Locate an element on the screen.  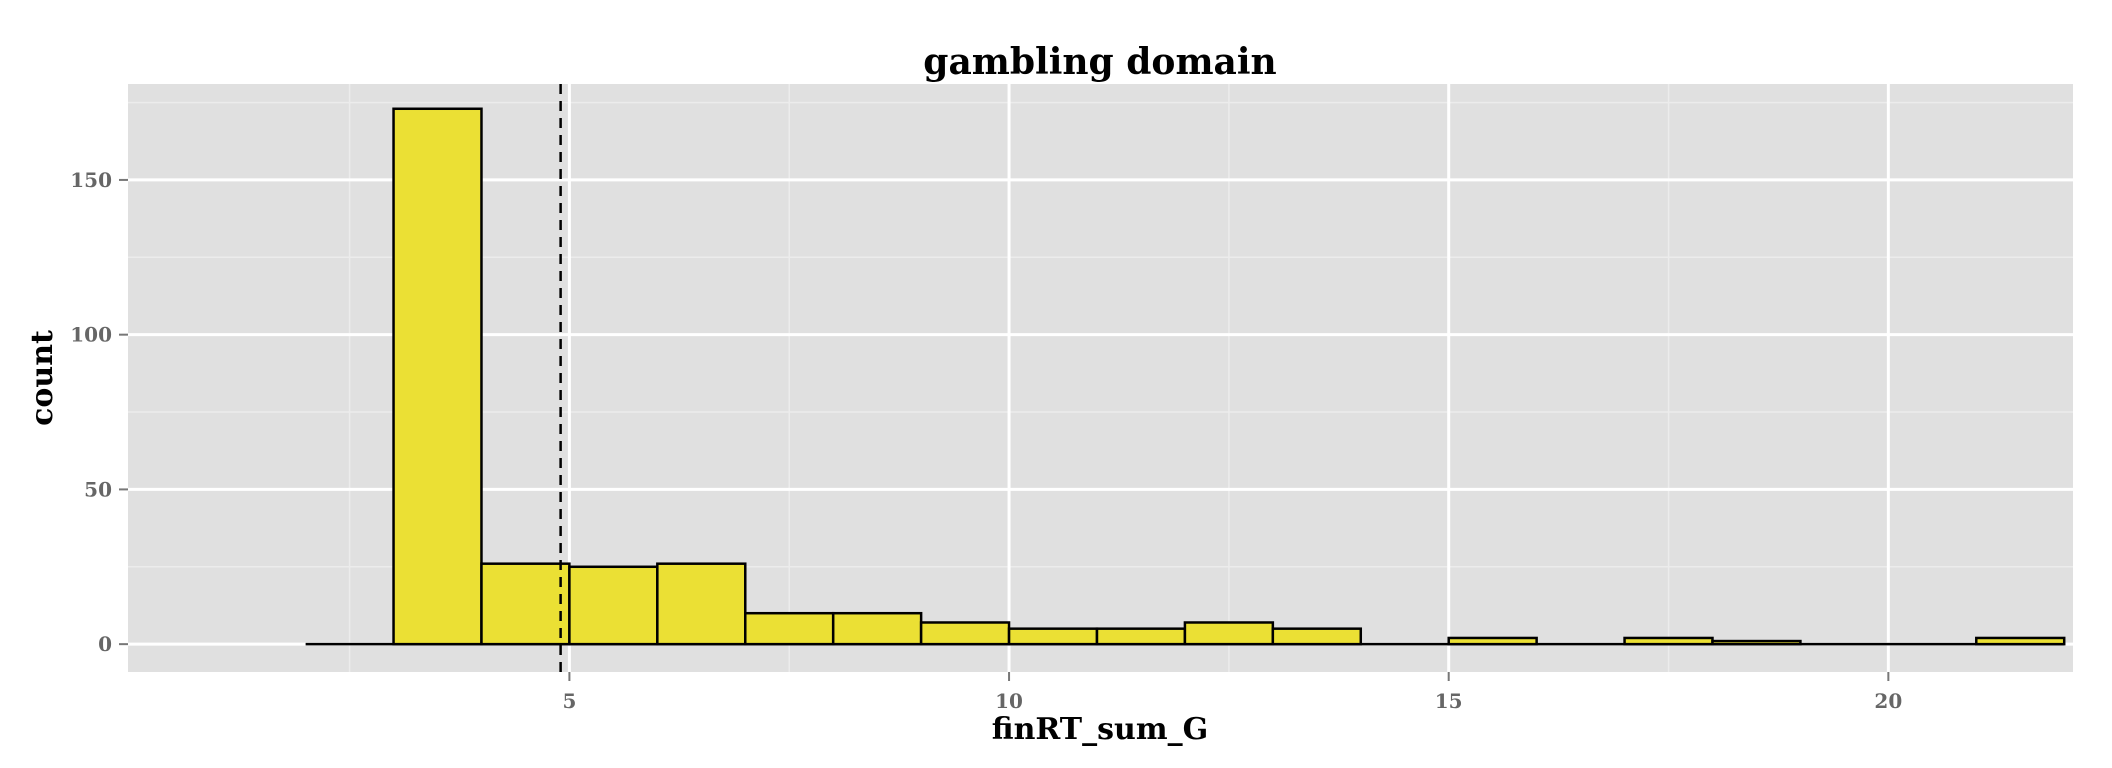
y-tick-label: 100 is located at coordinates (91, 335).